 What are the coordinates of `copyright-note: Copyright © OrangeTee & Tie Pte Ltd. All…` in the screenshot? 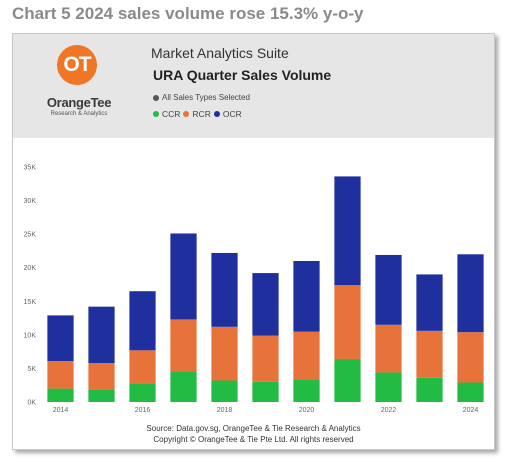 It's located at (253, 439).